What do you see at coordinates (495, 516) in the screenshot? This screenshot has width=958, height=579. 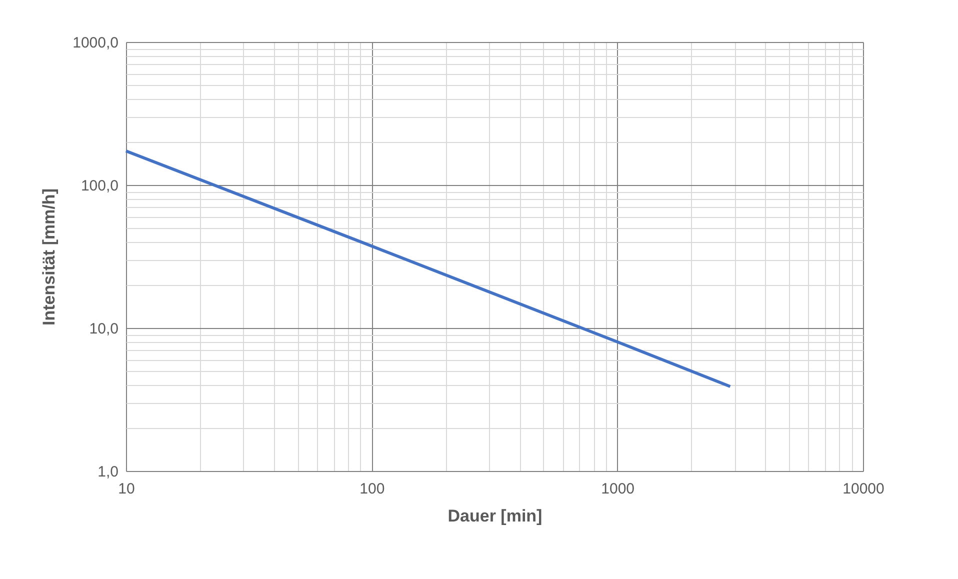 I see `x-axis-title: Dauer [min]` at bounding box center [495, 516].